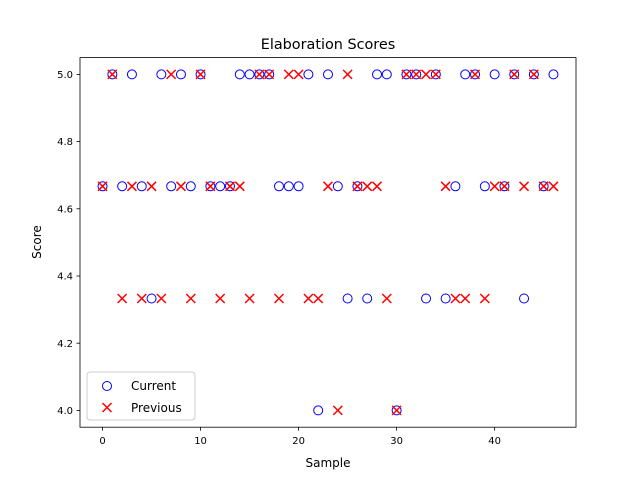 The image size is (640, 480). I want to click on legend-current-marker, so click(107, 386).